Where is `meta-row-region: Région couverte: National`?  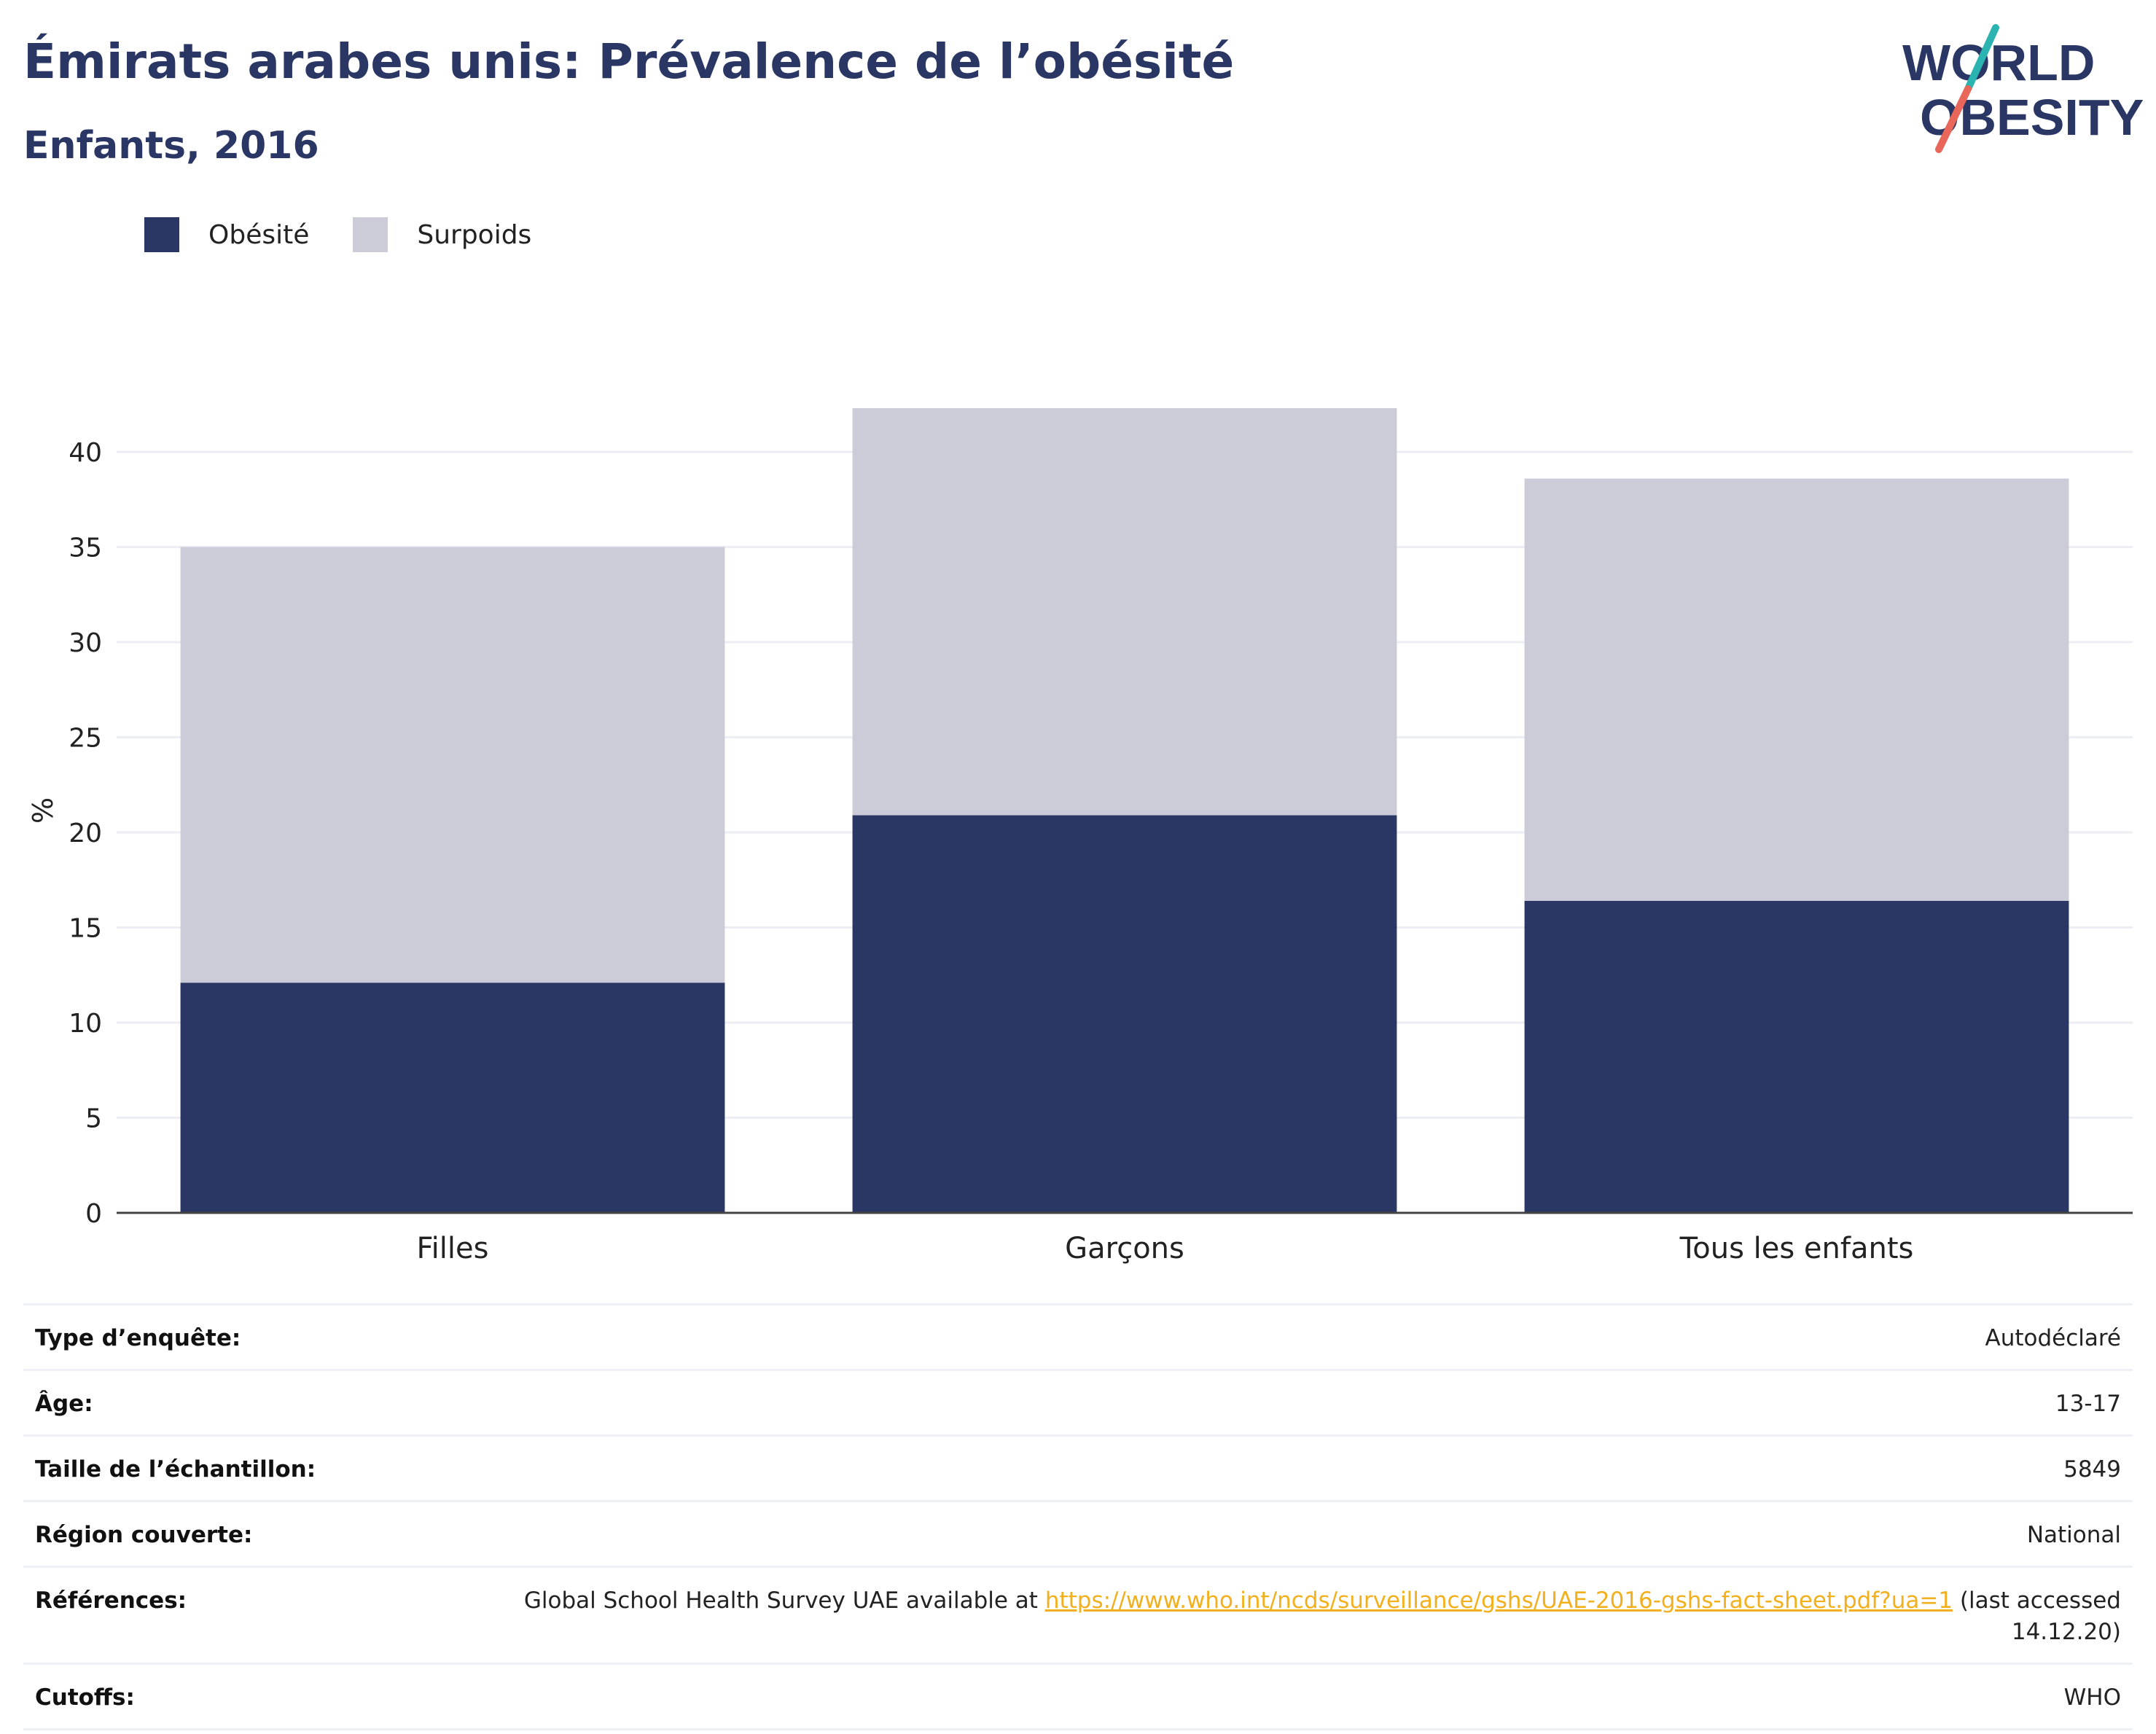 meta-row-region: Région couverte: National is located at coordinates (1078, 1533).